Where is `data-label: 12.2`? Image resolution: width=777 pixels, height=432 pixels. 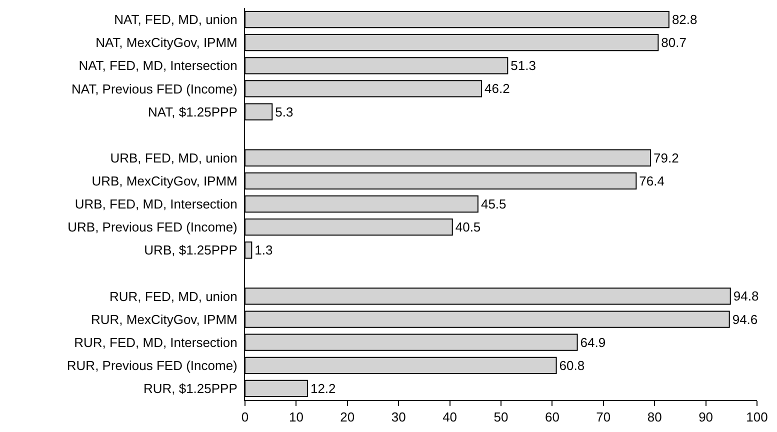 data-label: 12.2 is located at coordinates (323, 388).